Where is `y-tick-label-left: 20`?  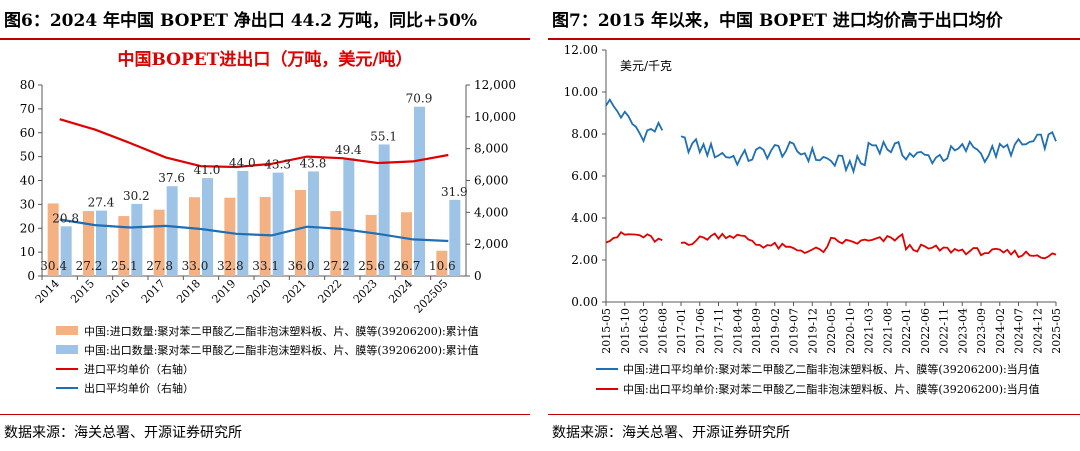 y-tick-label-left: 20 is located at coordinates (27, 228).